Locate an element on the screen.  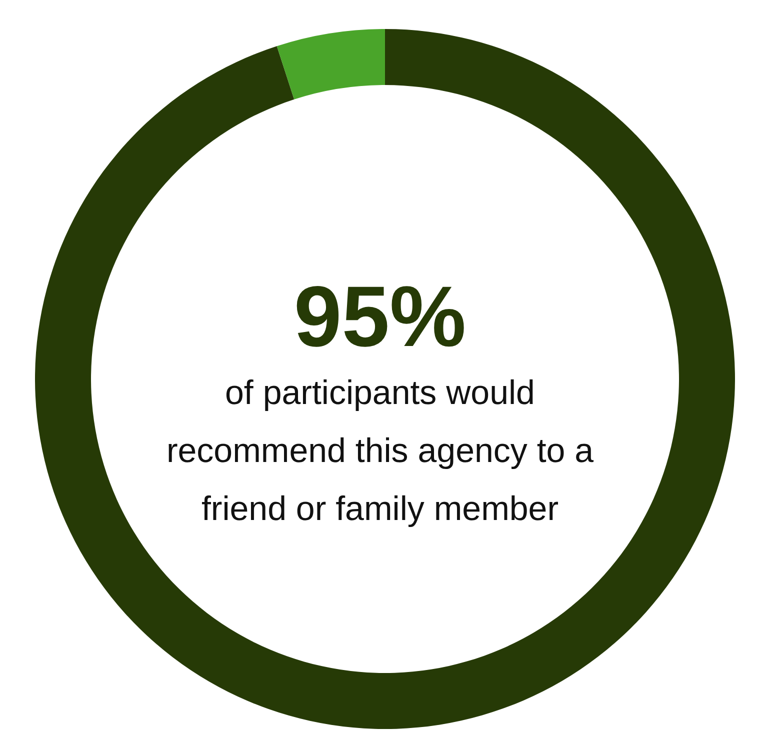
donut-slice is located at coordinates (330, 64).